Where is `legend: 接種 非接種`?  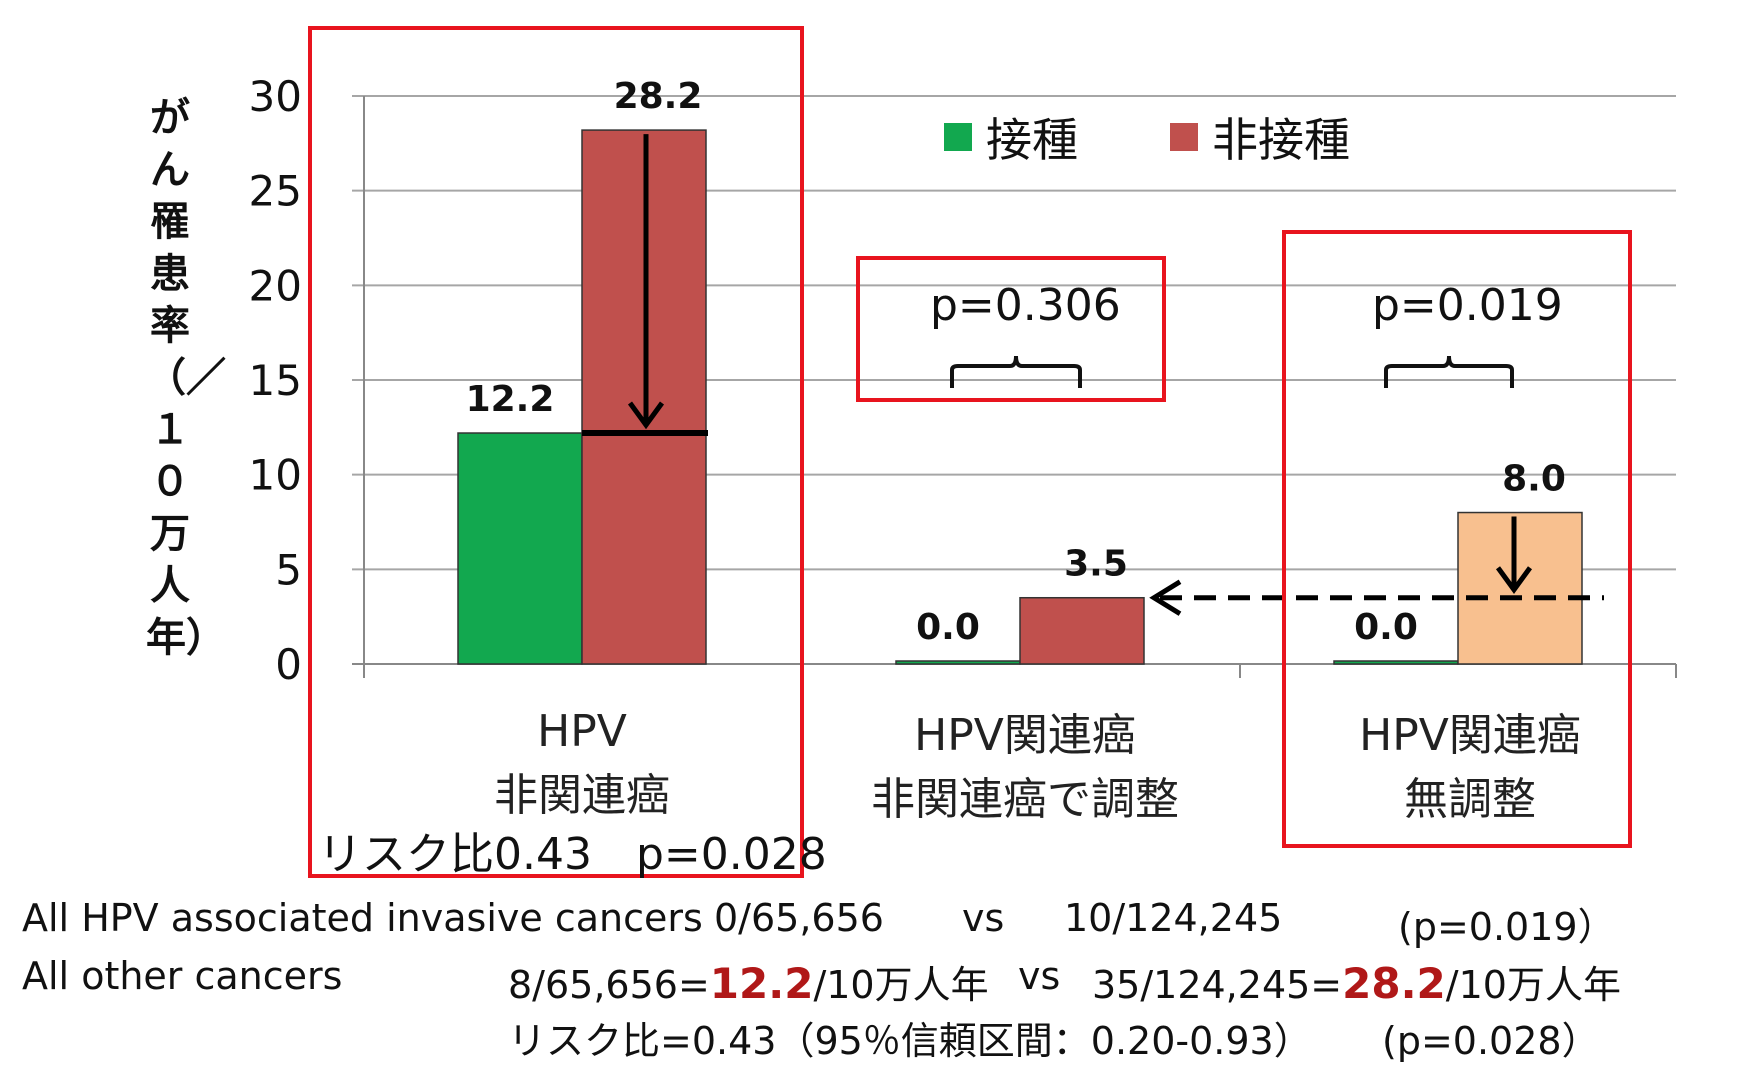 legend: 接種 非接種 is located at coordinates (1193, 137).